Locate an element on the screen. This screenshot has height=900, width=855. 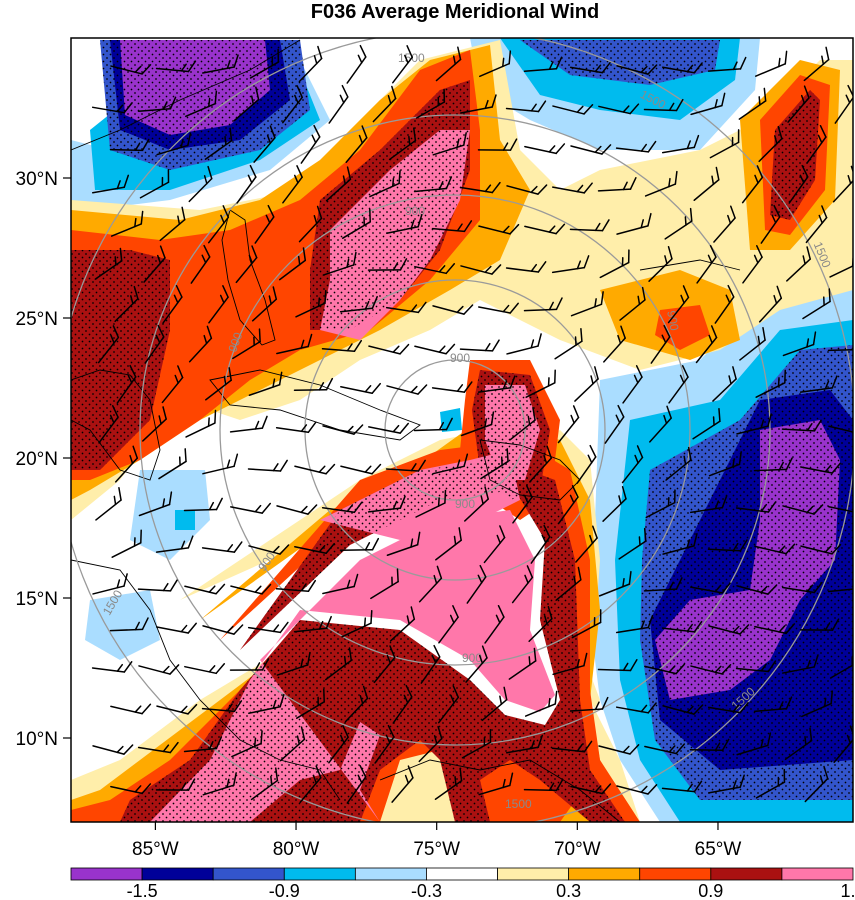
latitude-tick-label: 30°N is located at coordinates (37, 179).